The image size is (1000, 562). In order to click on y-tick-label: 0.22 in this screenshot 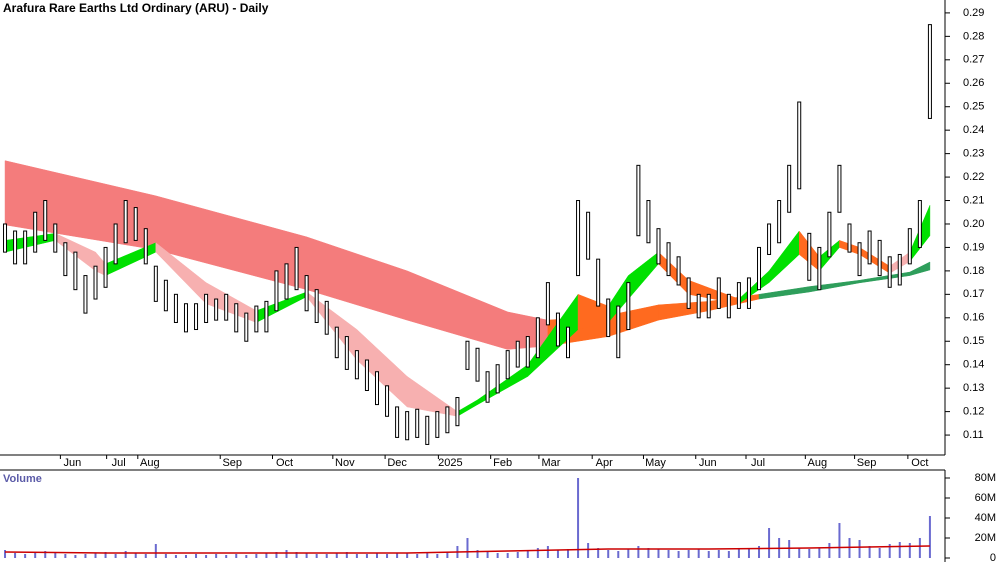, I will do `click(973, 177)`.